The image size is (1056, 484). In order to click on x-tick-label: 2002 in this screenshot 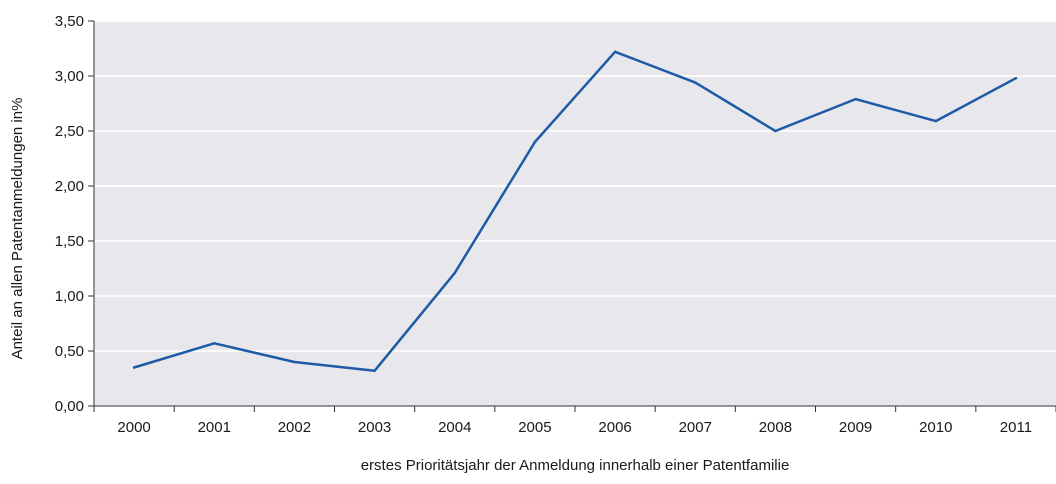, I will do `click(294, 427)`.